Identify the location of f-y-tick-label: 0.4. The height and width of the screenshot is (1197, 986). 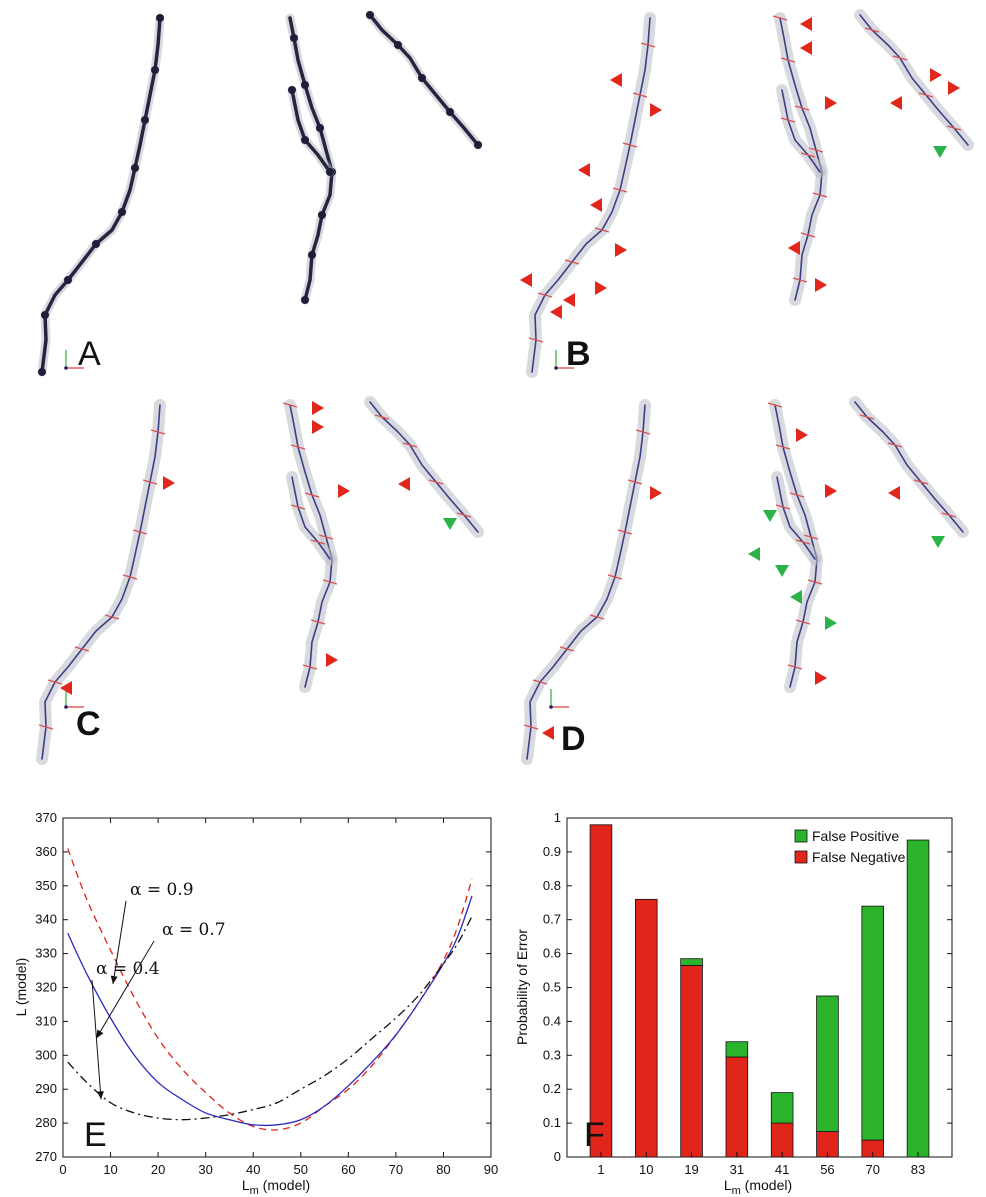
(552, 1020).